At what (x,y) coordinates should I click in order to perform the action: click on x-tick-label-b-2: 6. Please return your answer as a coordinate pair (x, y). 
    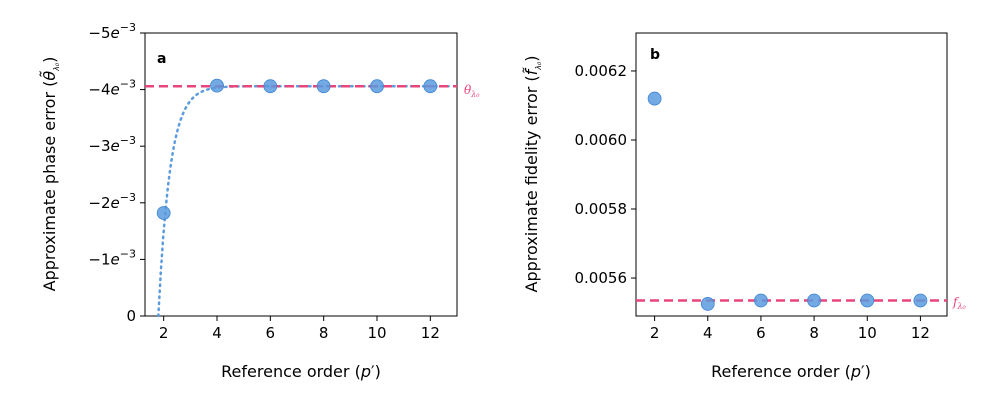
    Looking at the image, I should click on (761, 333).